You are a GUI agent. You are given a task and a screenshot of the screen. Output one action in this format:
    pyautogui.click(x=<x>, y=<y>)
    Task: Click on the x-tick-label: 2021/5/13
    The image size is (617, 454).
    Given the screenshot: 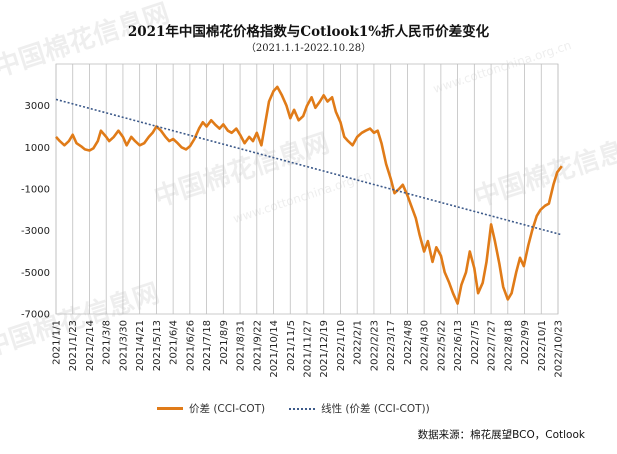 What is the action you would take?
    pyautogui.click(x=157, y=345)
    